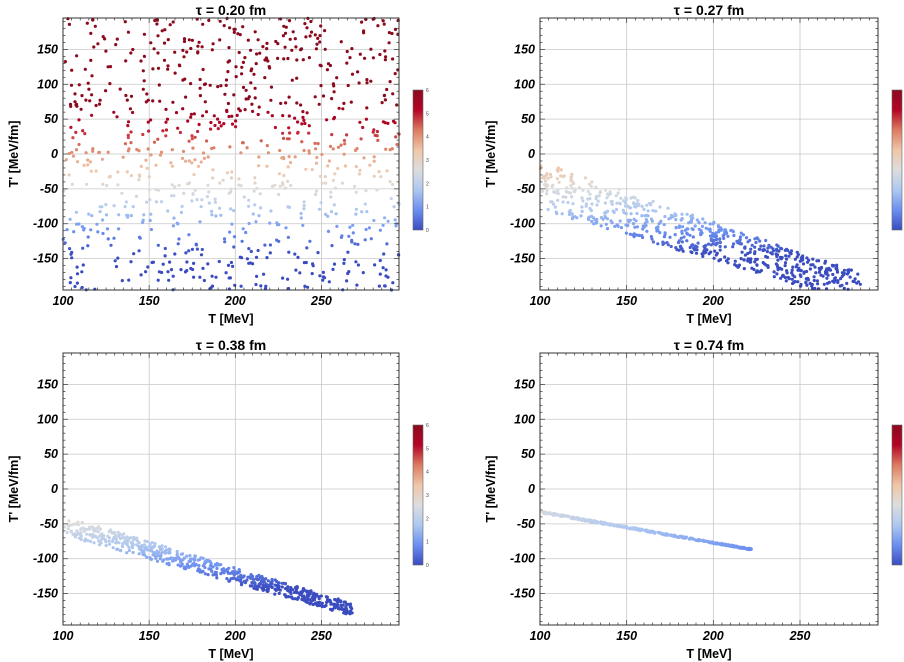 Image resolution: width=904 pixels, height=662 pixels. I want to click on x-tick-label: 150, so click(626, 636).